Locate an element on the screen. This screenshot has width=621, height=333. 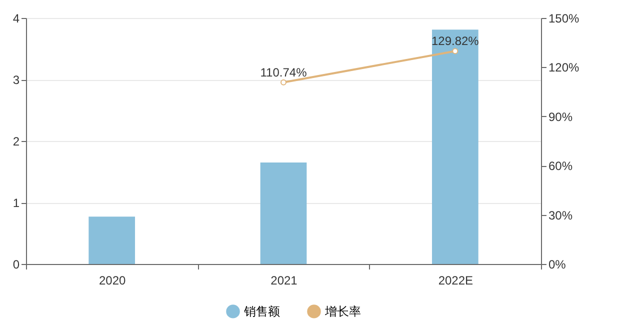
x-tick-label: 2021 is located at coordinates (284, 281).